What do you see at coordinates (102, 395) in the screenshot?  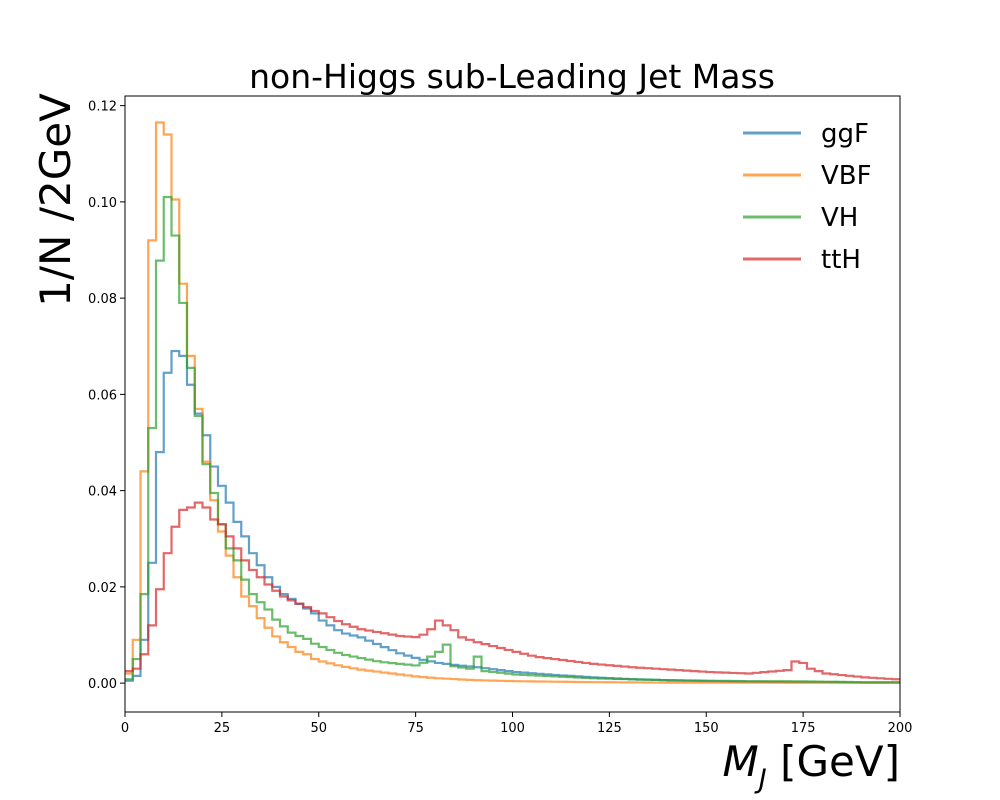 I see `y-tick-label: 0.06` at bounding box center [102, 395].